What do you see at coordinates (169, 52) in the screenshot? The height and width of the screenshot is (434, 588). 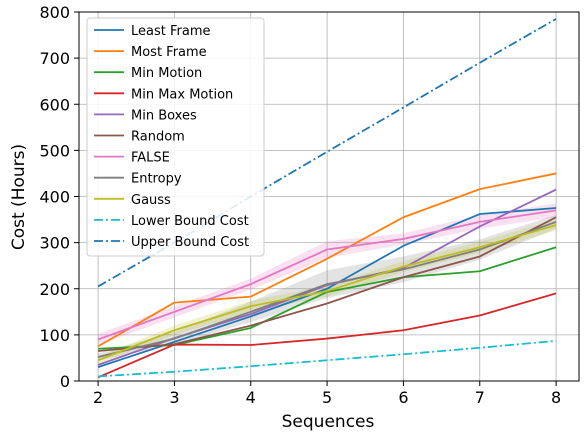 I see `legend-label: Most Frame` at bounding box center [169, 52].